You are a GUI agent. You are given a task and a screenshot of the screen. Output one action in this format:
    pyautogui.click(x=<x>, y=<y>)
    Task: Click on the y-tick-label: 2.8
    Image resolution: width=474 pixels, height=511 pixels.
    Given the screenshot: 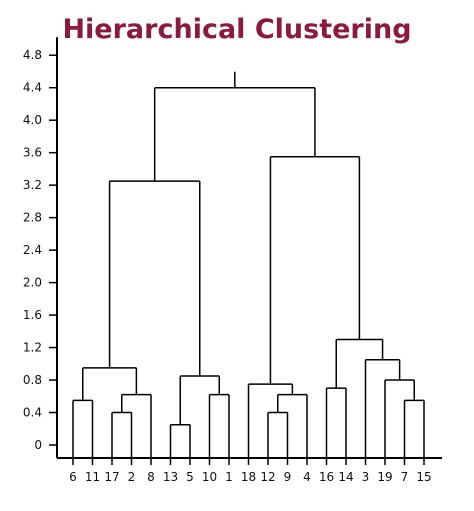 What is the action you would take?
    pyautogui.click(x=32, y=218)
    